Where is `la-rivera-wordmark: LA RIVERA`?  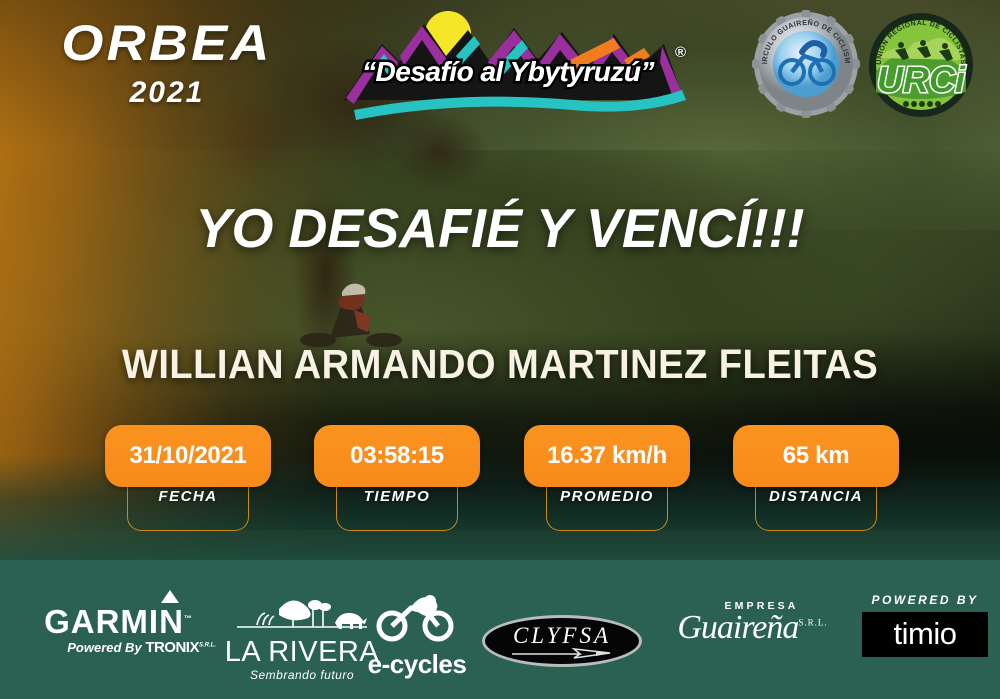 la-rivera-wordmark: LA RIVERA is located at coordinates (302, 652).